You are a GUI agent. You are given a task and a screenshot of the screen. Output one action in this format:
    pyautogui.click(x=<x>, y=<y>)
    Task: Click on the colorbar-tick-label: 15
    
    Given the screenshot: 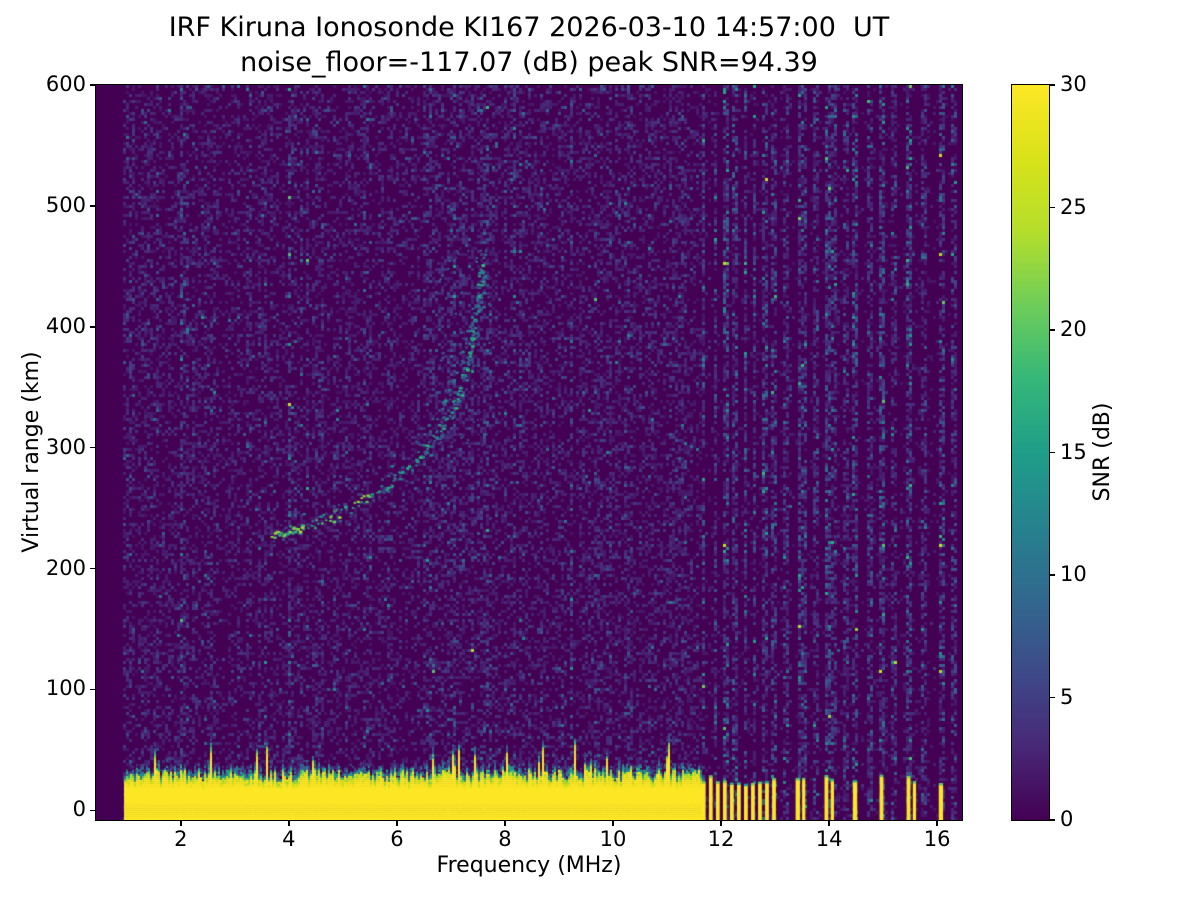 What is the action you would take?
    pyautogui.click(x=1073, y=451)
    